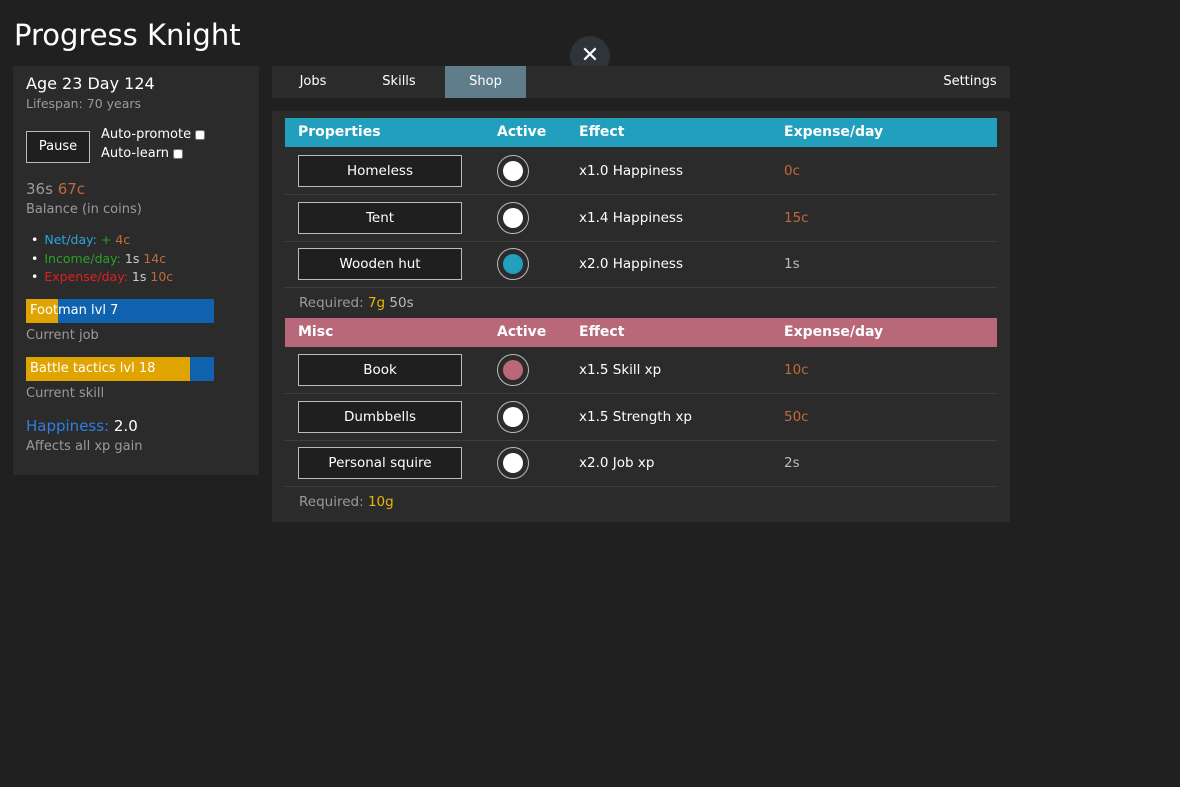  I want to click on expense-silver: 1s, so click(139, 276).